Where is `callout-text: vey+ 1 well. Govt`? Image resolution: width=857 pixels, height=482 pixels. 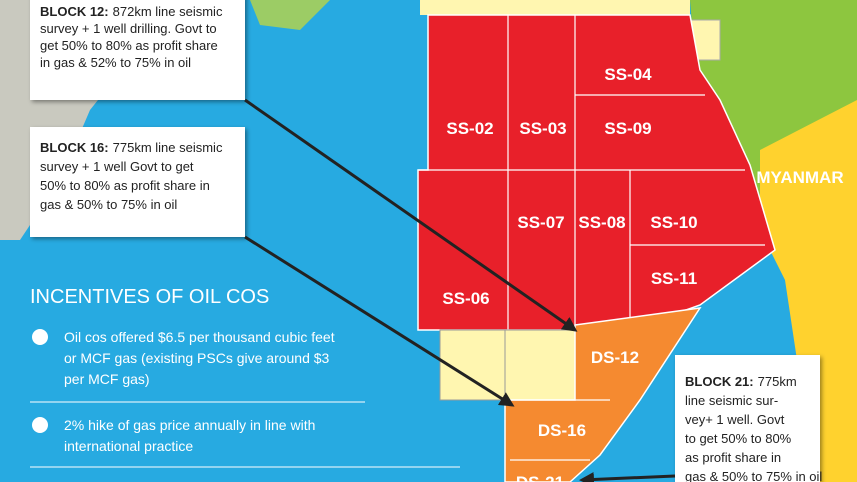
callout-text: vey+ 1 well. Govt is located at coordinates (735, 419).